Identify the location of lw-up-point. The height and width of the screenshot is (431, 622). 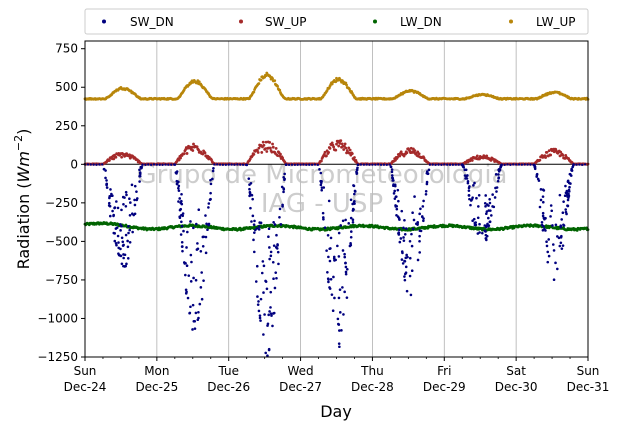
(346, 85).